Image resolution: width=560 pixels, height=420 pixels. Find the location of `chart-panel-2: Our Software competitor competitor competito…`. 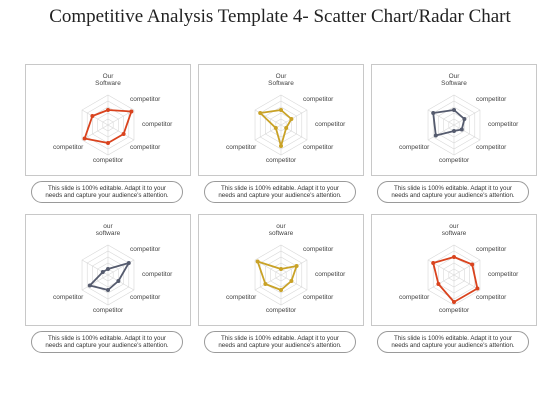

chart-panel-2: Our Software competitor competitor competito… is located at coordinates (281, 139).